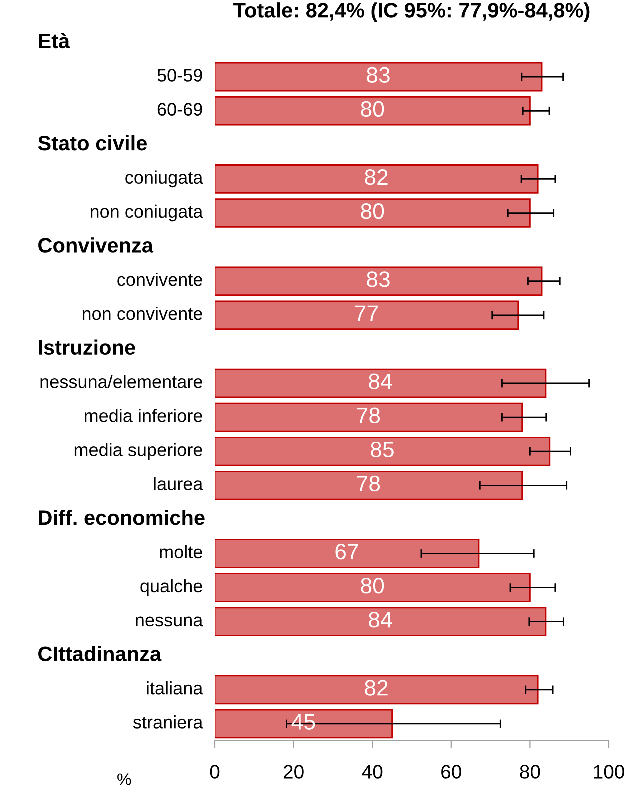  What do you see at coordinates (412, 12) in the screenshot?
I see `chart-title: Totale: 82,4% (IC 95%: 77,9%-84,8%)` at bounding box center [412, 12].